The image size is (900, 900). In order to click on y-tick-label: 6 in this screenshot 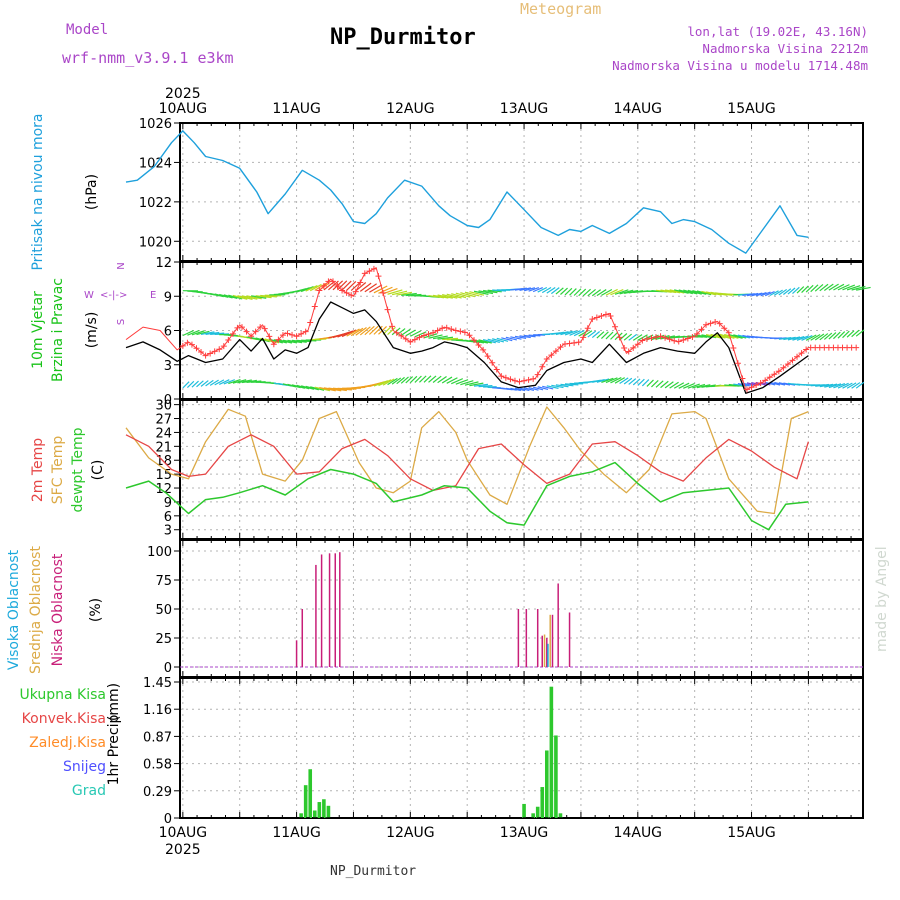, I will do `click(168, 517)`.